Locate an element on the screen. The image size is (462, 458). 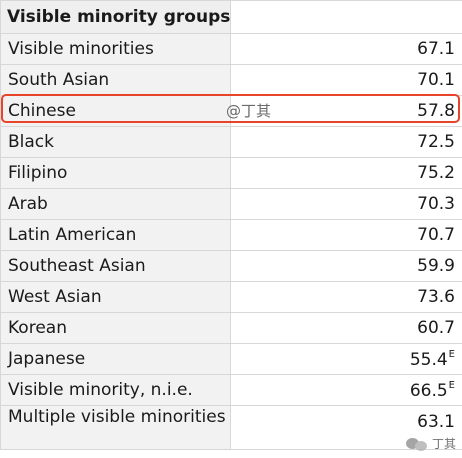
row-value: 70.7 is located at coordinates (346, 235).